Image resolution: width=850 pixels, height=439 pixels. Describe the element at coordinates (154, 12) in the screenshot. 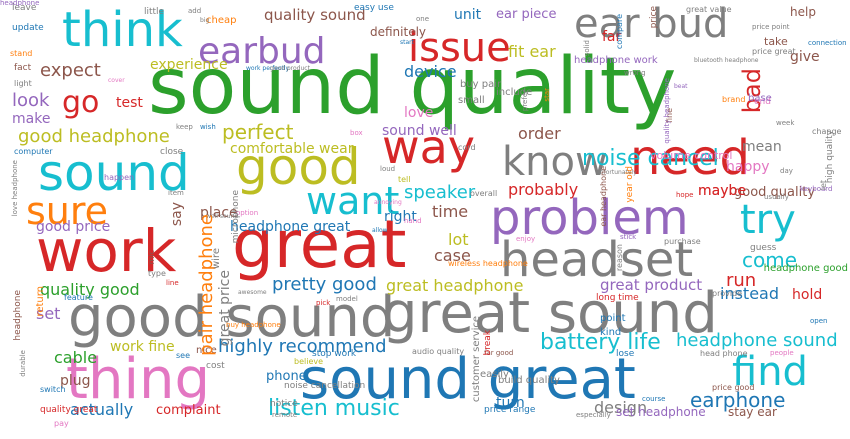

I see `word-little: little` at that location.